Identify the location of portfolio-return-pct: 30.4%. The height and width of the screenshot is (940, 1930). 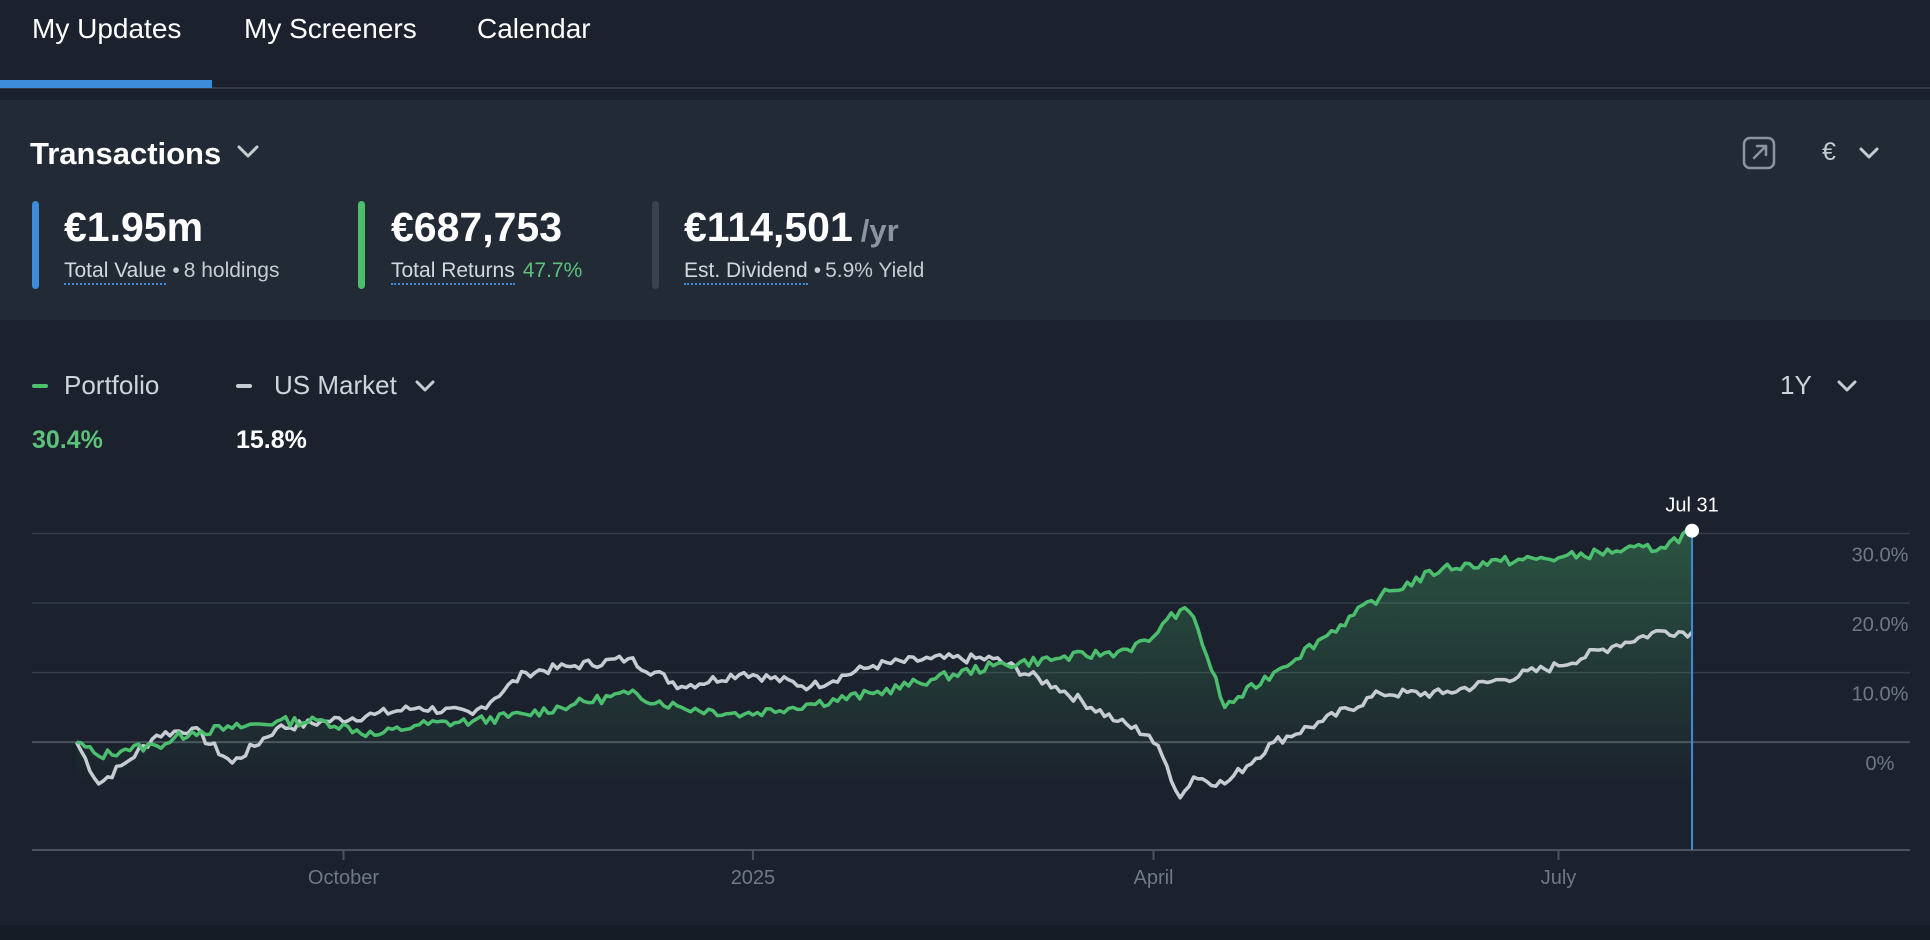
(67, 440).